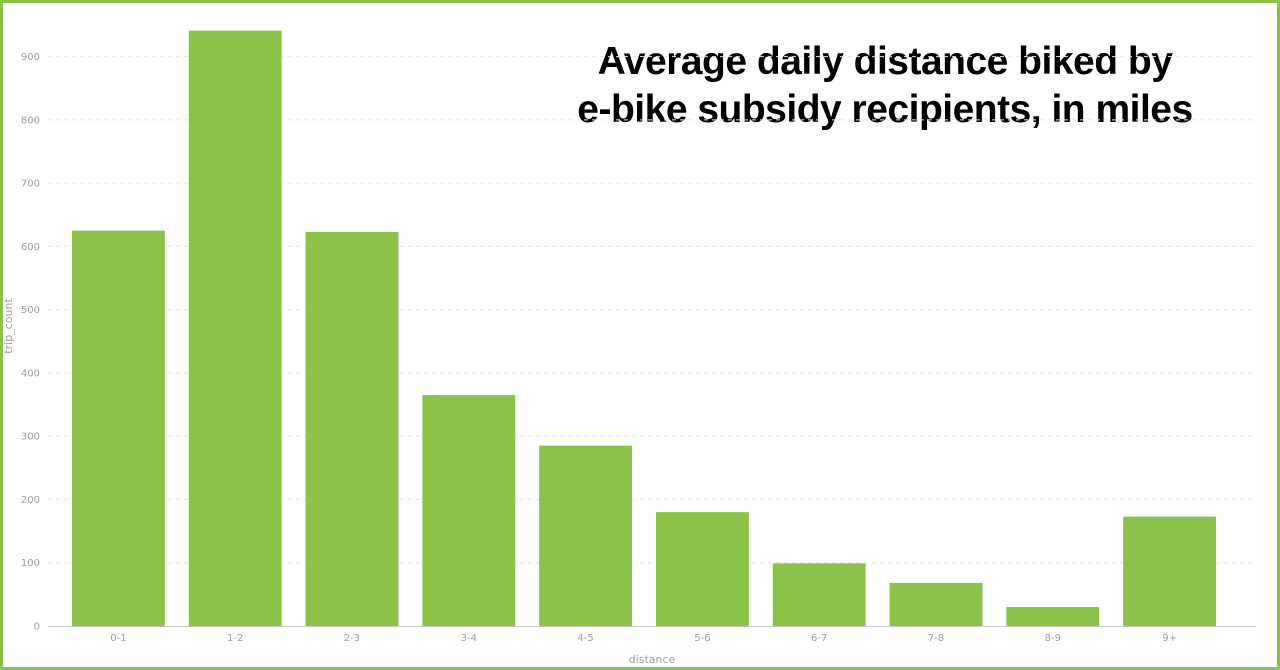 The width and height of the screenshot is (1280, 670). Describe the element at coordinates (30, 373) in the screenshot. I see `y-tick-label: 400` at that location.